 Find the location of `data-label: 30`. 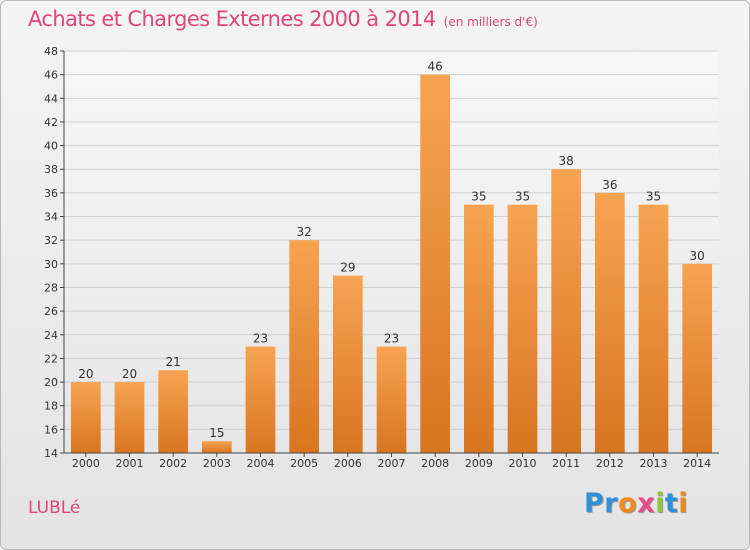

data-label: 30 is located at coordinates (697, 256).